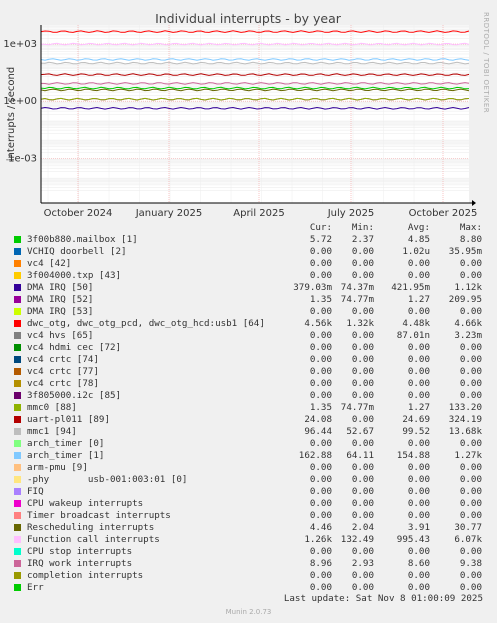 This screenshot has height=623, width=497. What do you see at coordinates (248, 444) in the screenshot?
I see `legend-item: arch_timer [0] 0.00 0.00 0.00 0.00` at bounding box center [248, 444].